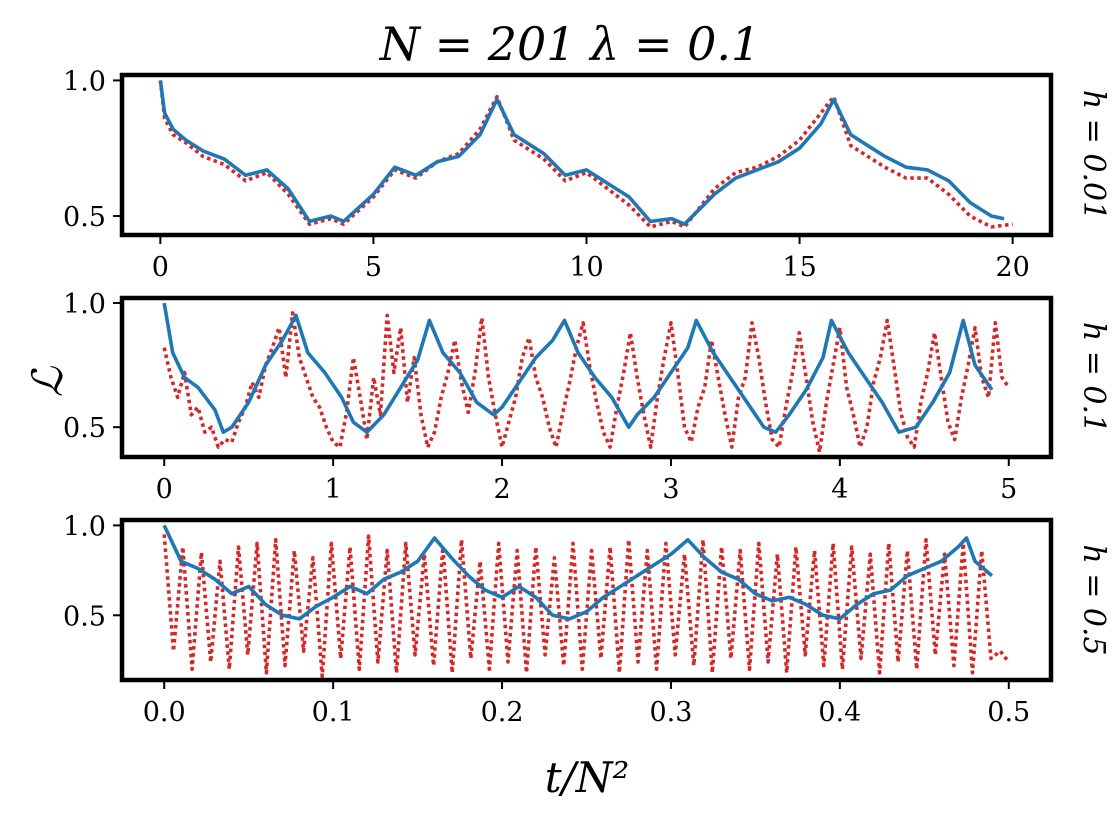 The height and width of the screenshot is (817, 1119). Describe the element at coordinates (839, 712) in the screenshot. I see `x-tick-label: 0.4` at that location.